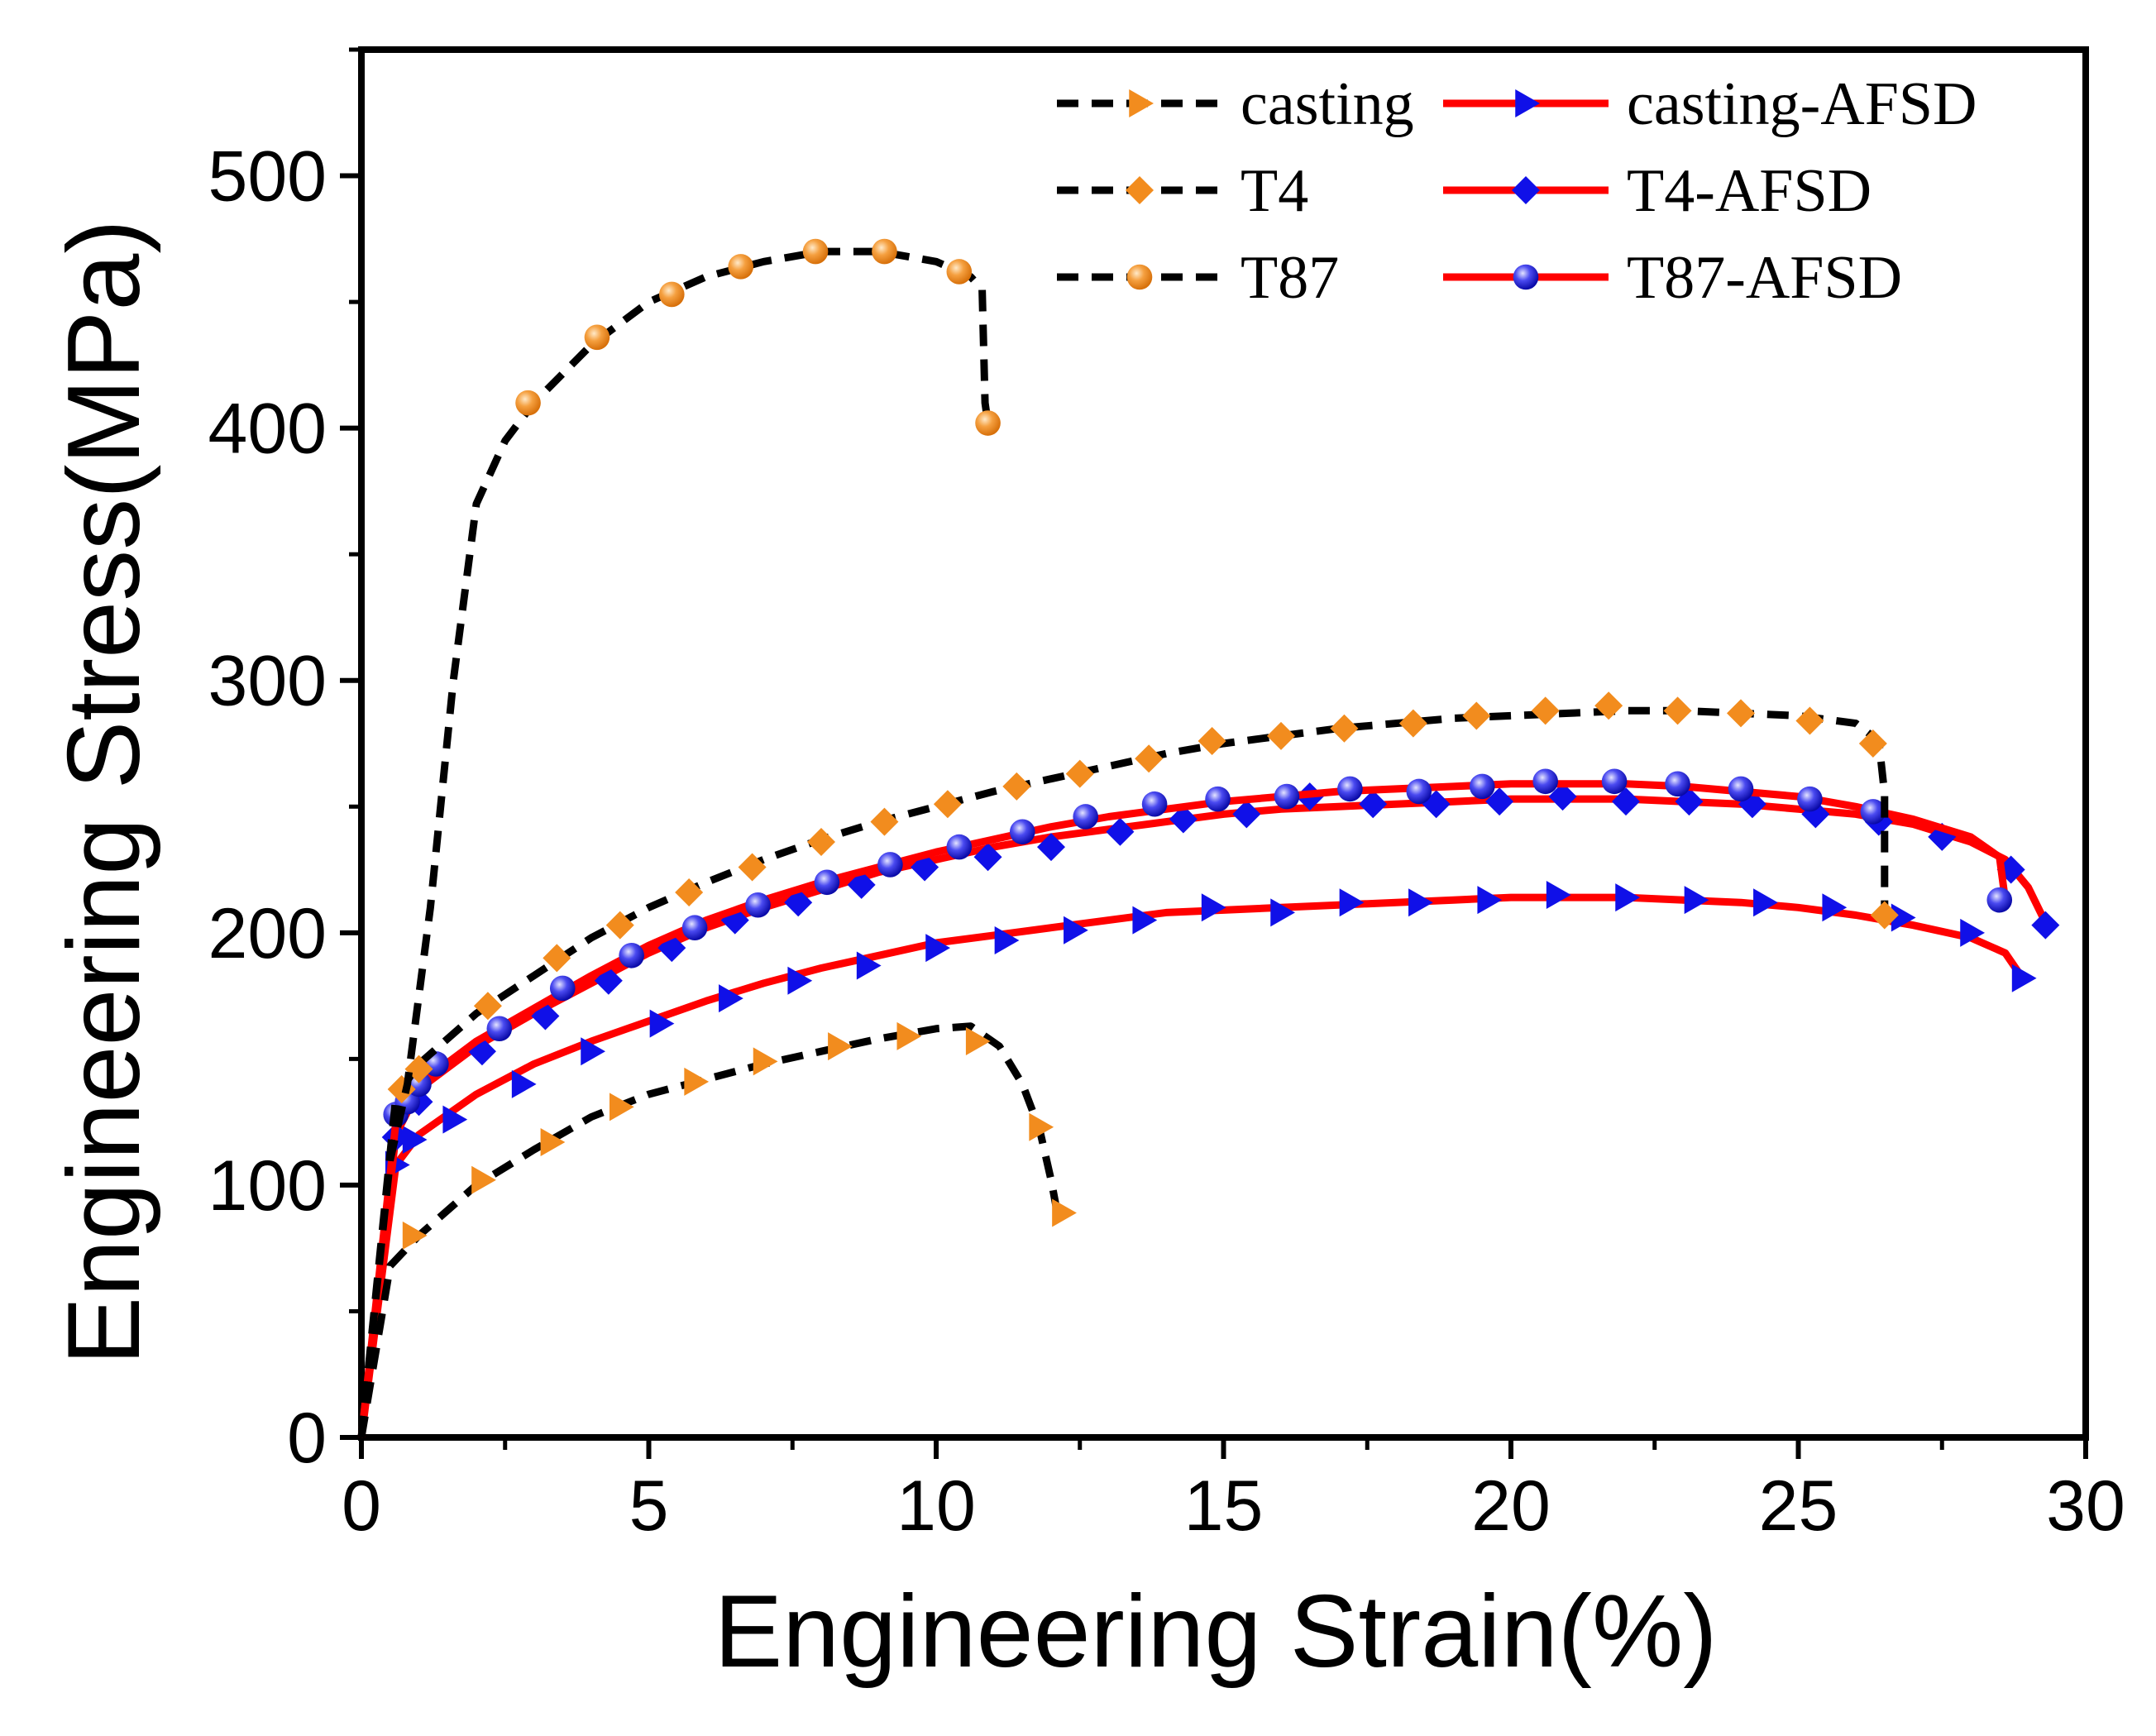 Image resolution: width=2156 pixels, height=1736 pixels. I want to click on x-tick-label: 25, so click(1798, 1506).